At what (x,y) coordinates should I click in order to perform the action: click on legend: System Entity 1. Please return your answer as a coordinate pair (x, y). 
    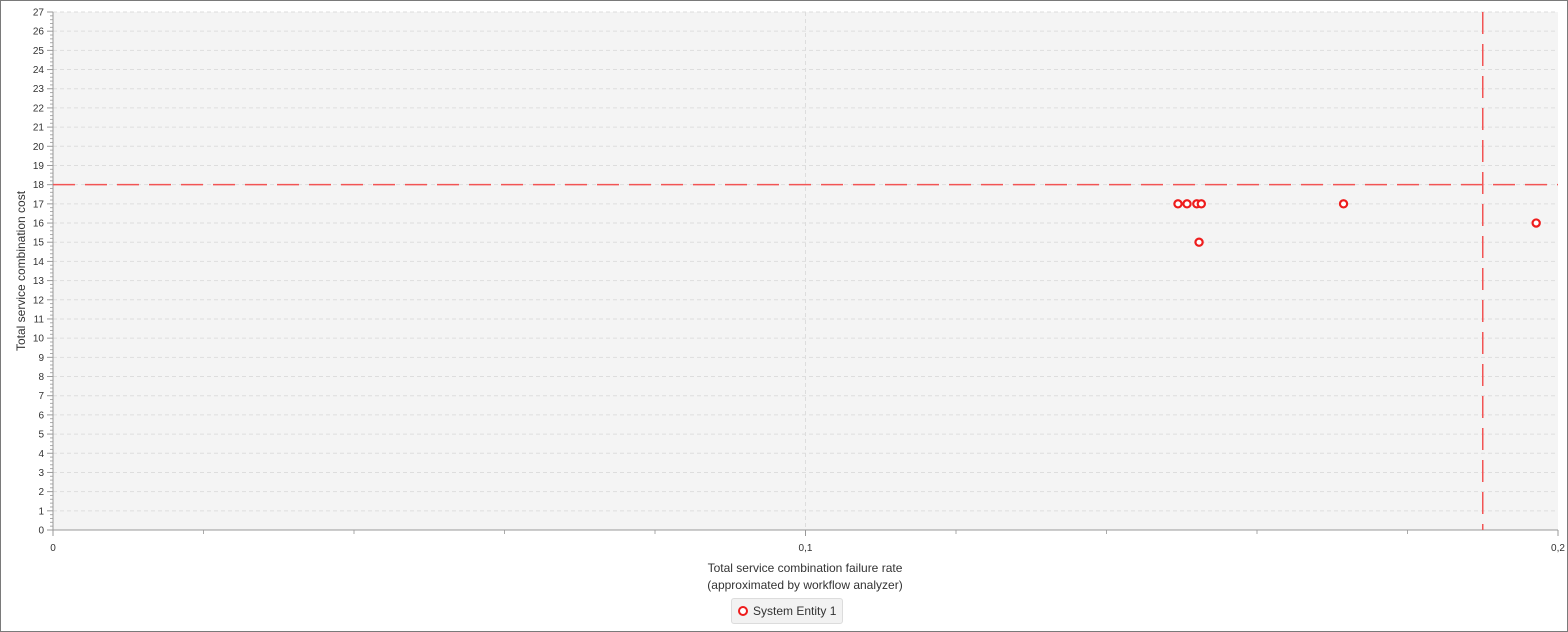
    Looking at the image, I should click on (787, 611).